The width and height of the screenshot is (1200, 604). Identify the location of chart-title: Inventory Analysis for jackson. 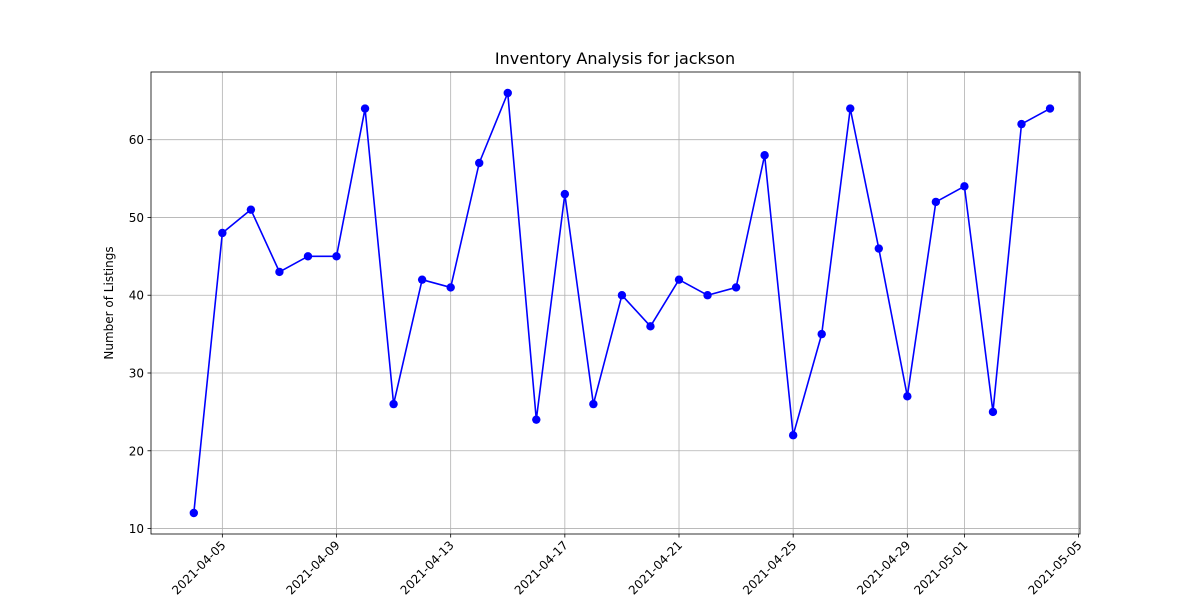
(615, 58).